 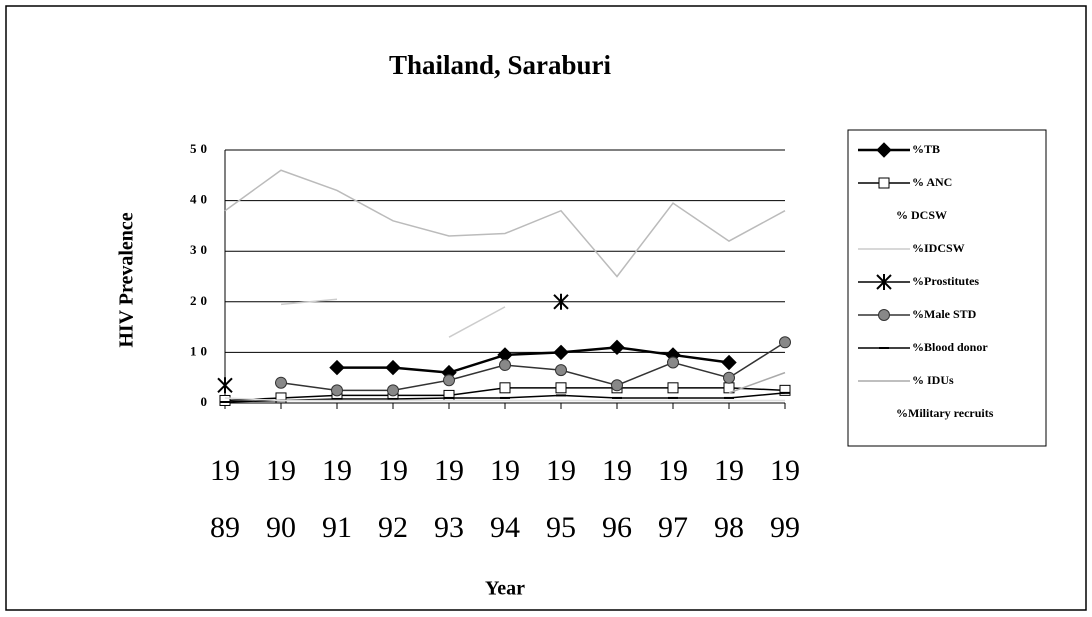 I want to click on legend-box, so click(x=947, y=288).